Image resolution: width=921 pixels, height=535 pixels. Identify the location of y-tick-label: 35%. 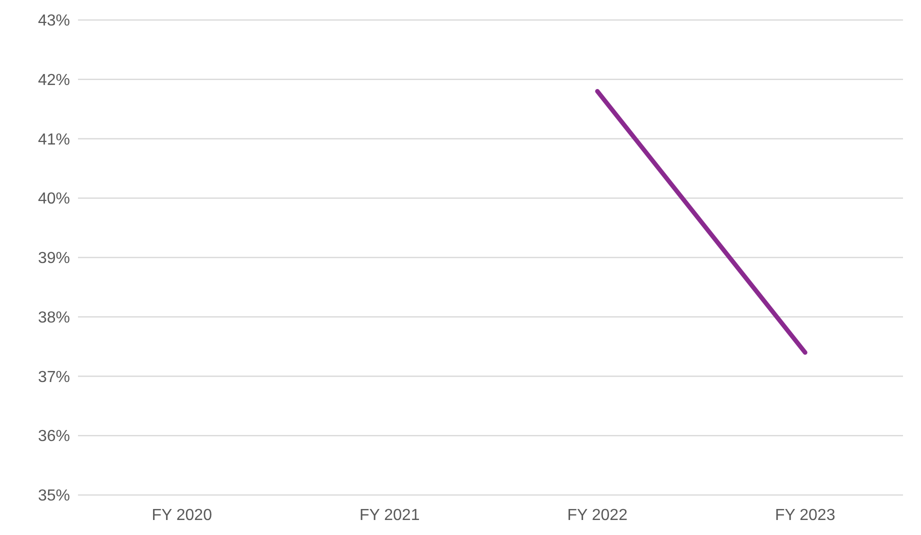
(54, 496).